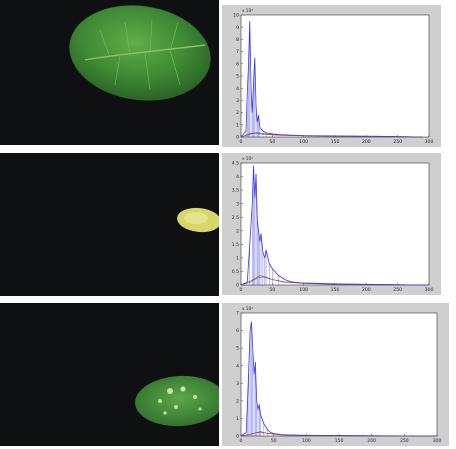 The width and height of the screenshot is (456, 449). What do you see at coordinates (235, 245) in the screenshot?
I see `y-tick-label: 1.5` at bounding box center [235, 245].